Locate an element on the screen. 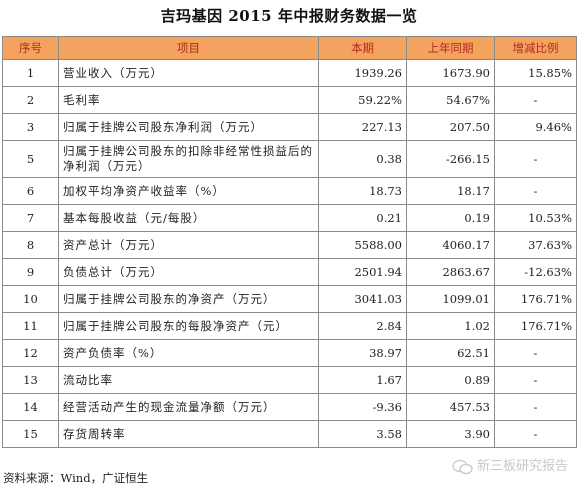  table-row: 15 存货周转率 3.58 3.90- is located at coordinates (289, 434).